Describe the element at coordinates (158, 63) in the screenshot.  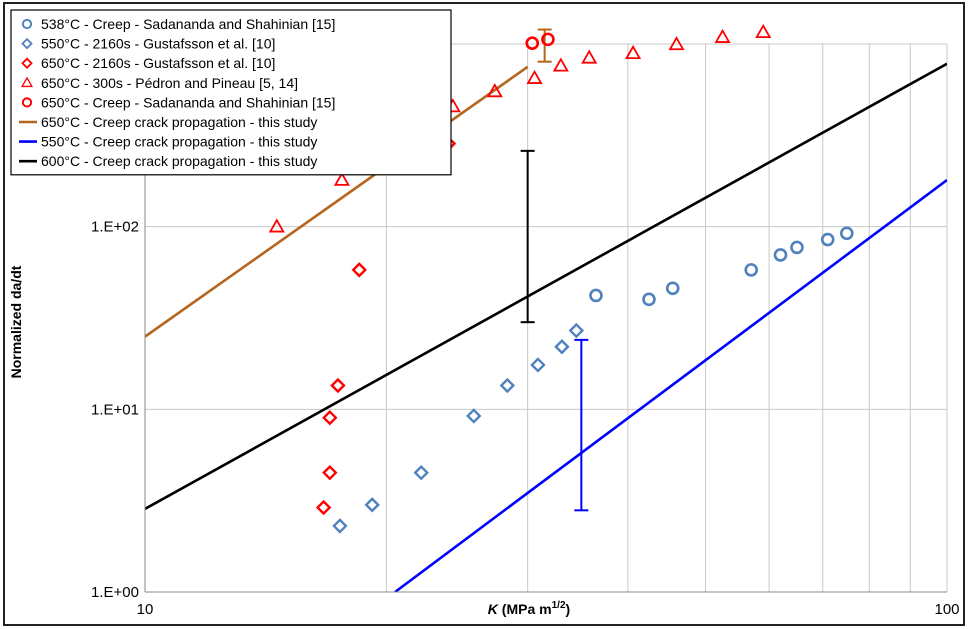
I see `legend-label: 650°C - 2160s - Gustafsson et al. [10]` at that location.